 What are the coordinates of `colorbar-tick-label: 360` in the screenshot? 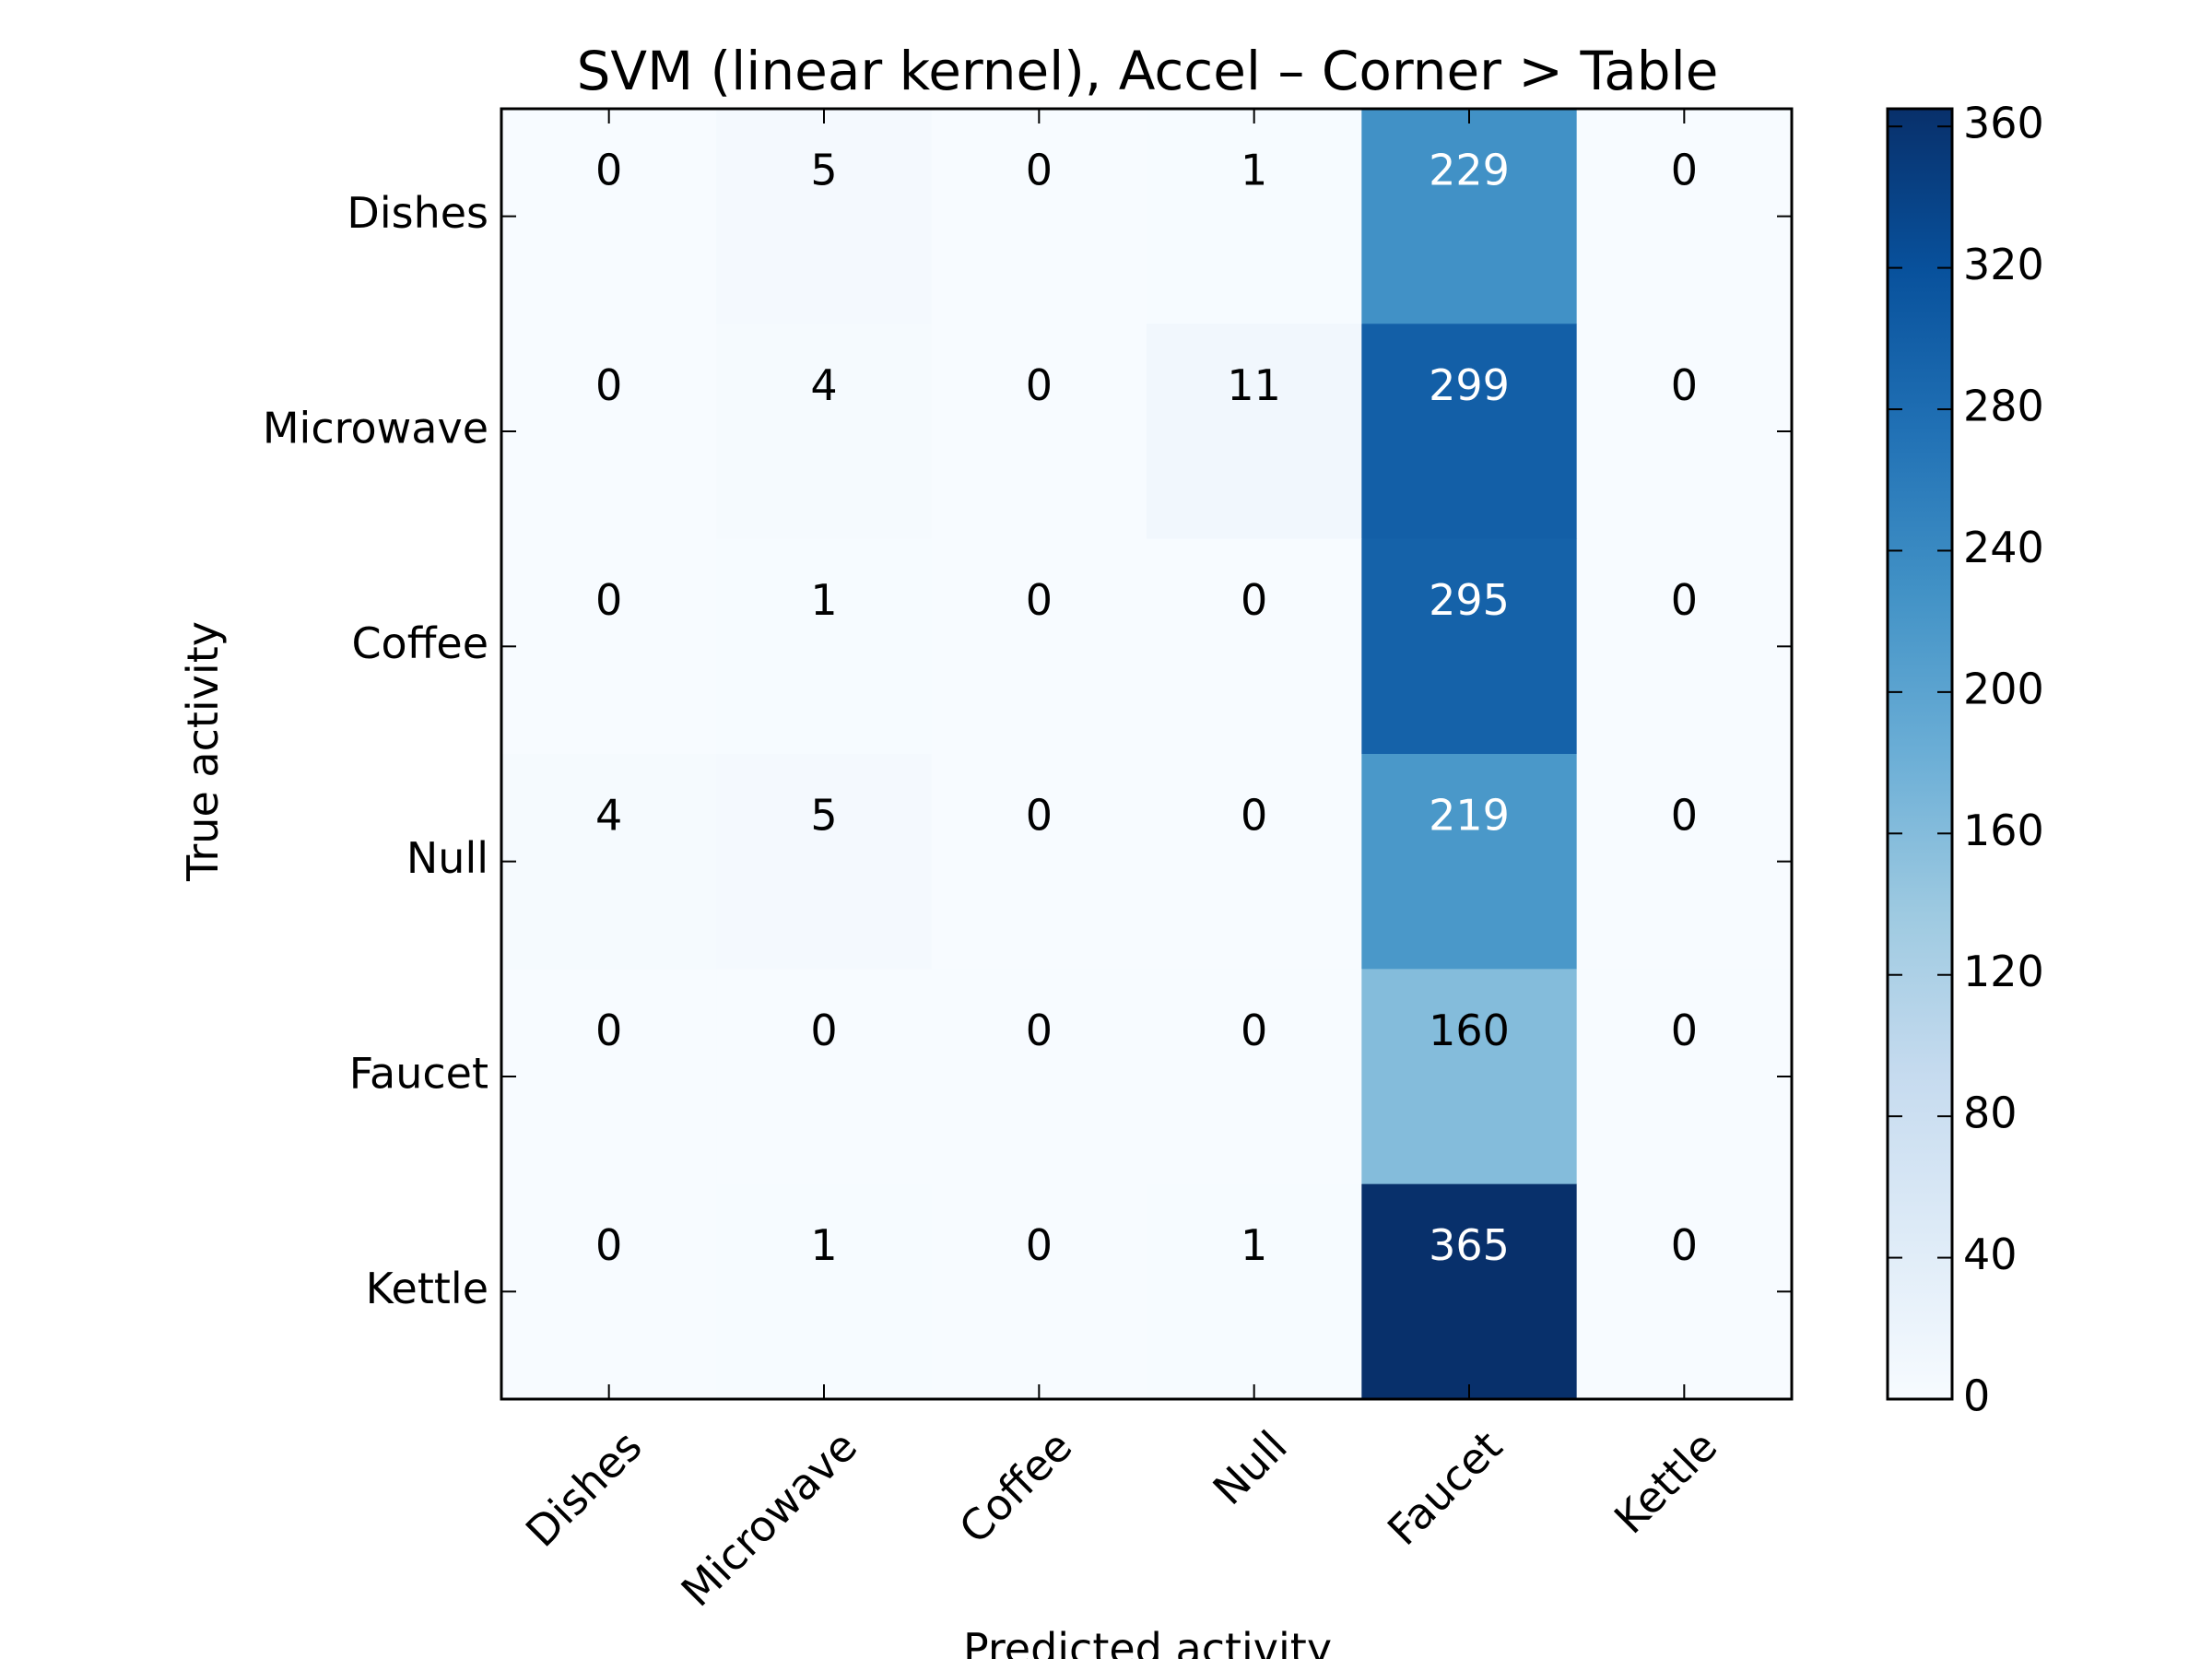 It's located at (2003, 123).